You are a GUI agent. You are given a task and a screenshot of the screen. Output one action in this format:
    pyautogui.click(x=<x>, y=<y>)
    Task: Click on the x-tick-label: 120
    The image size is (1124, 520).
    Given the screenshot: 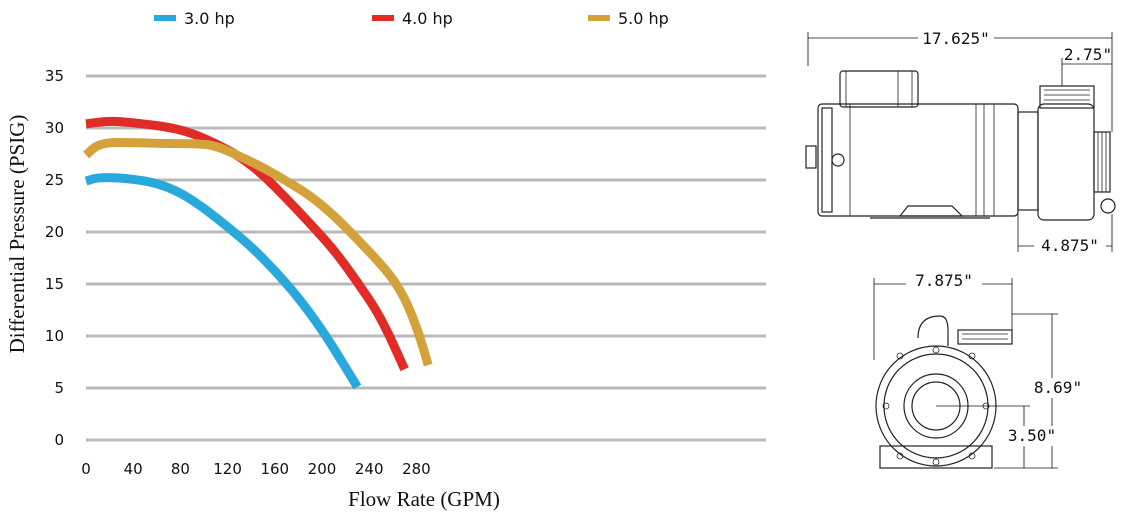 What is the action you would take?
    pyautogui.click(x=227, y=469)
    